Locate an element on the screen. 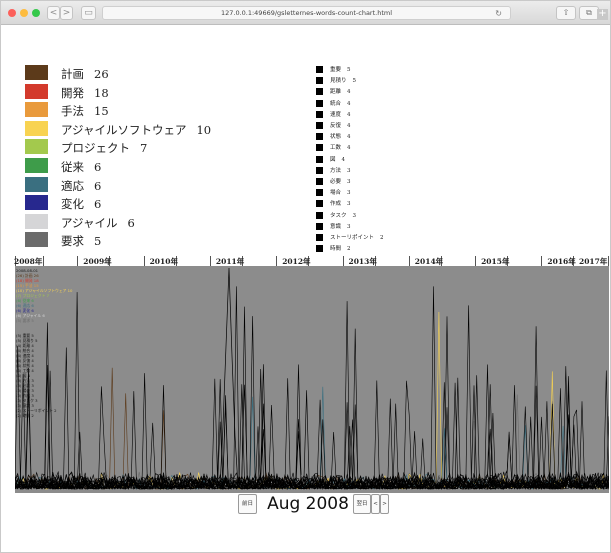 The height and width of the screenshot is (553, 611). next-day-label: 翌日 is located at coordinates (362, 504).